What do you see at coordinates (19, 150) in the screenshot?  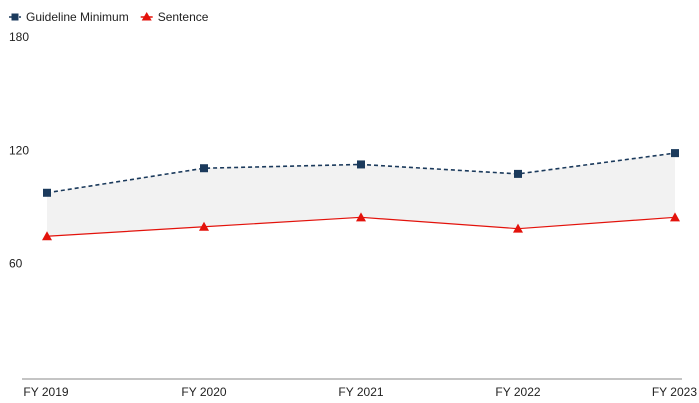 I see `y-tick-label-120: 120` at bounding box center [19, 150].